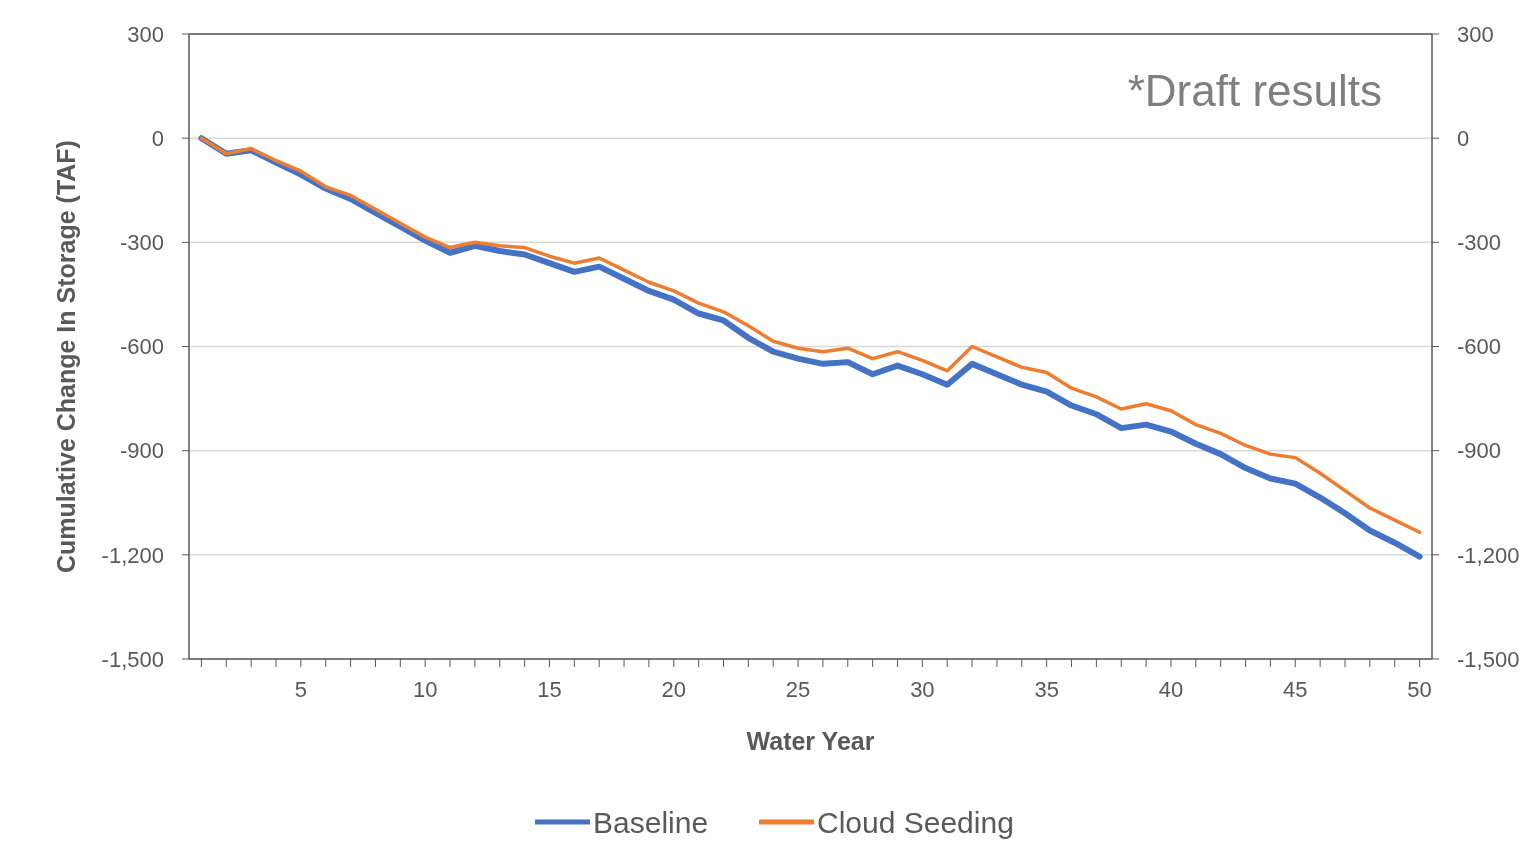  Describe the element at coordinates (915, 822) in the screenshot. I see `legend-label: Cloud Seeding` at that location.